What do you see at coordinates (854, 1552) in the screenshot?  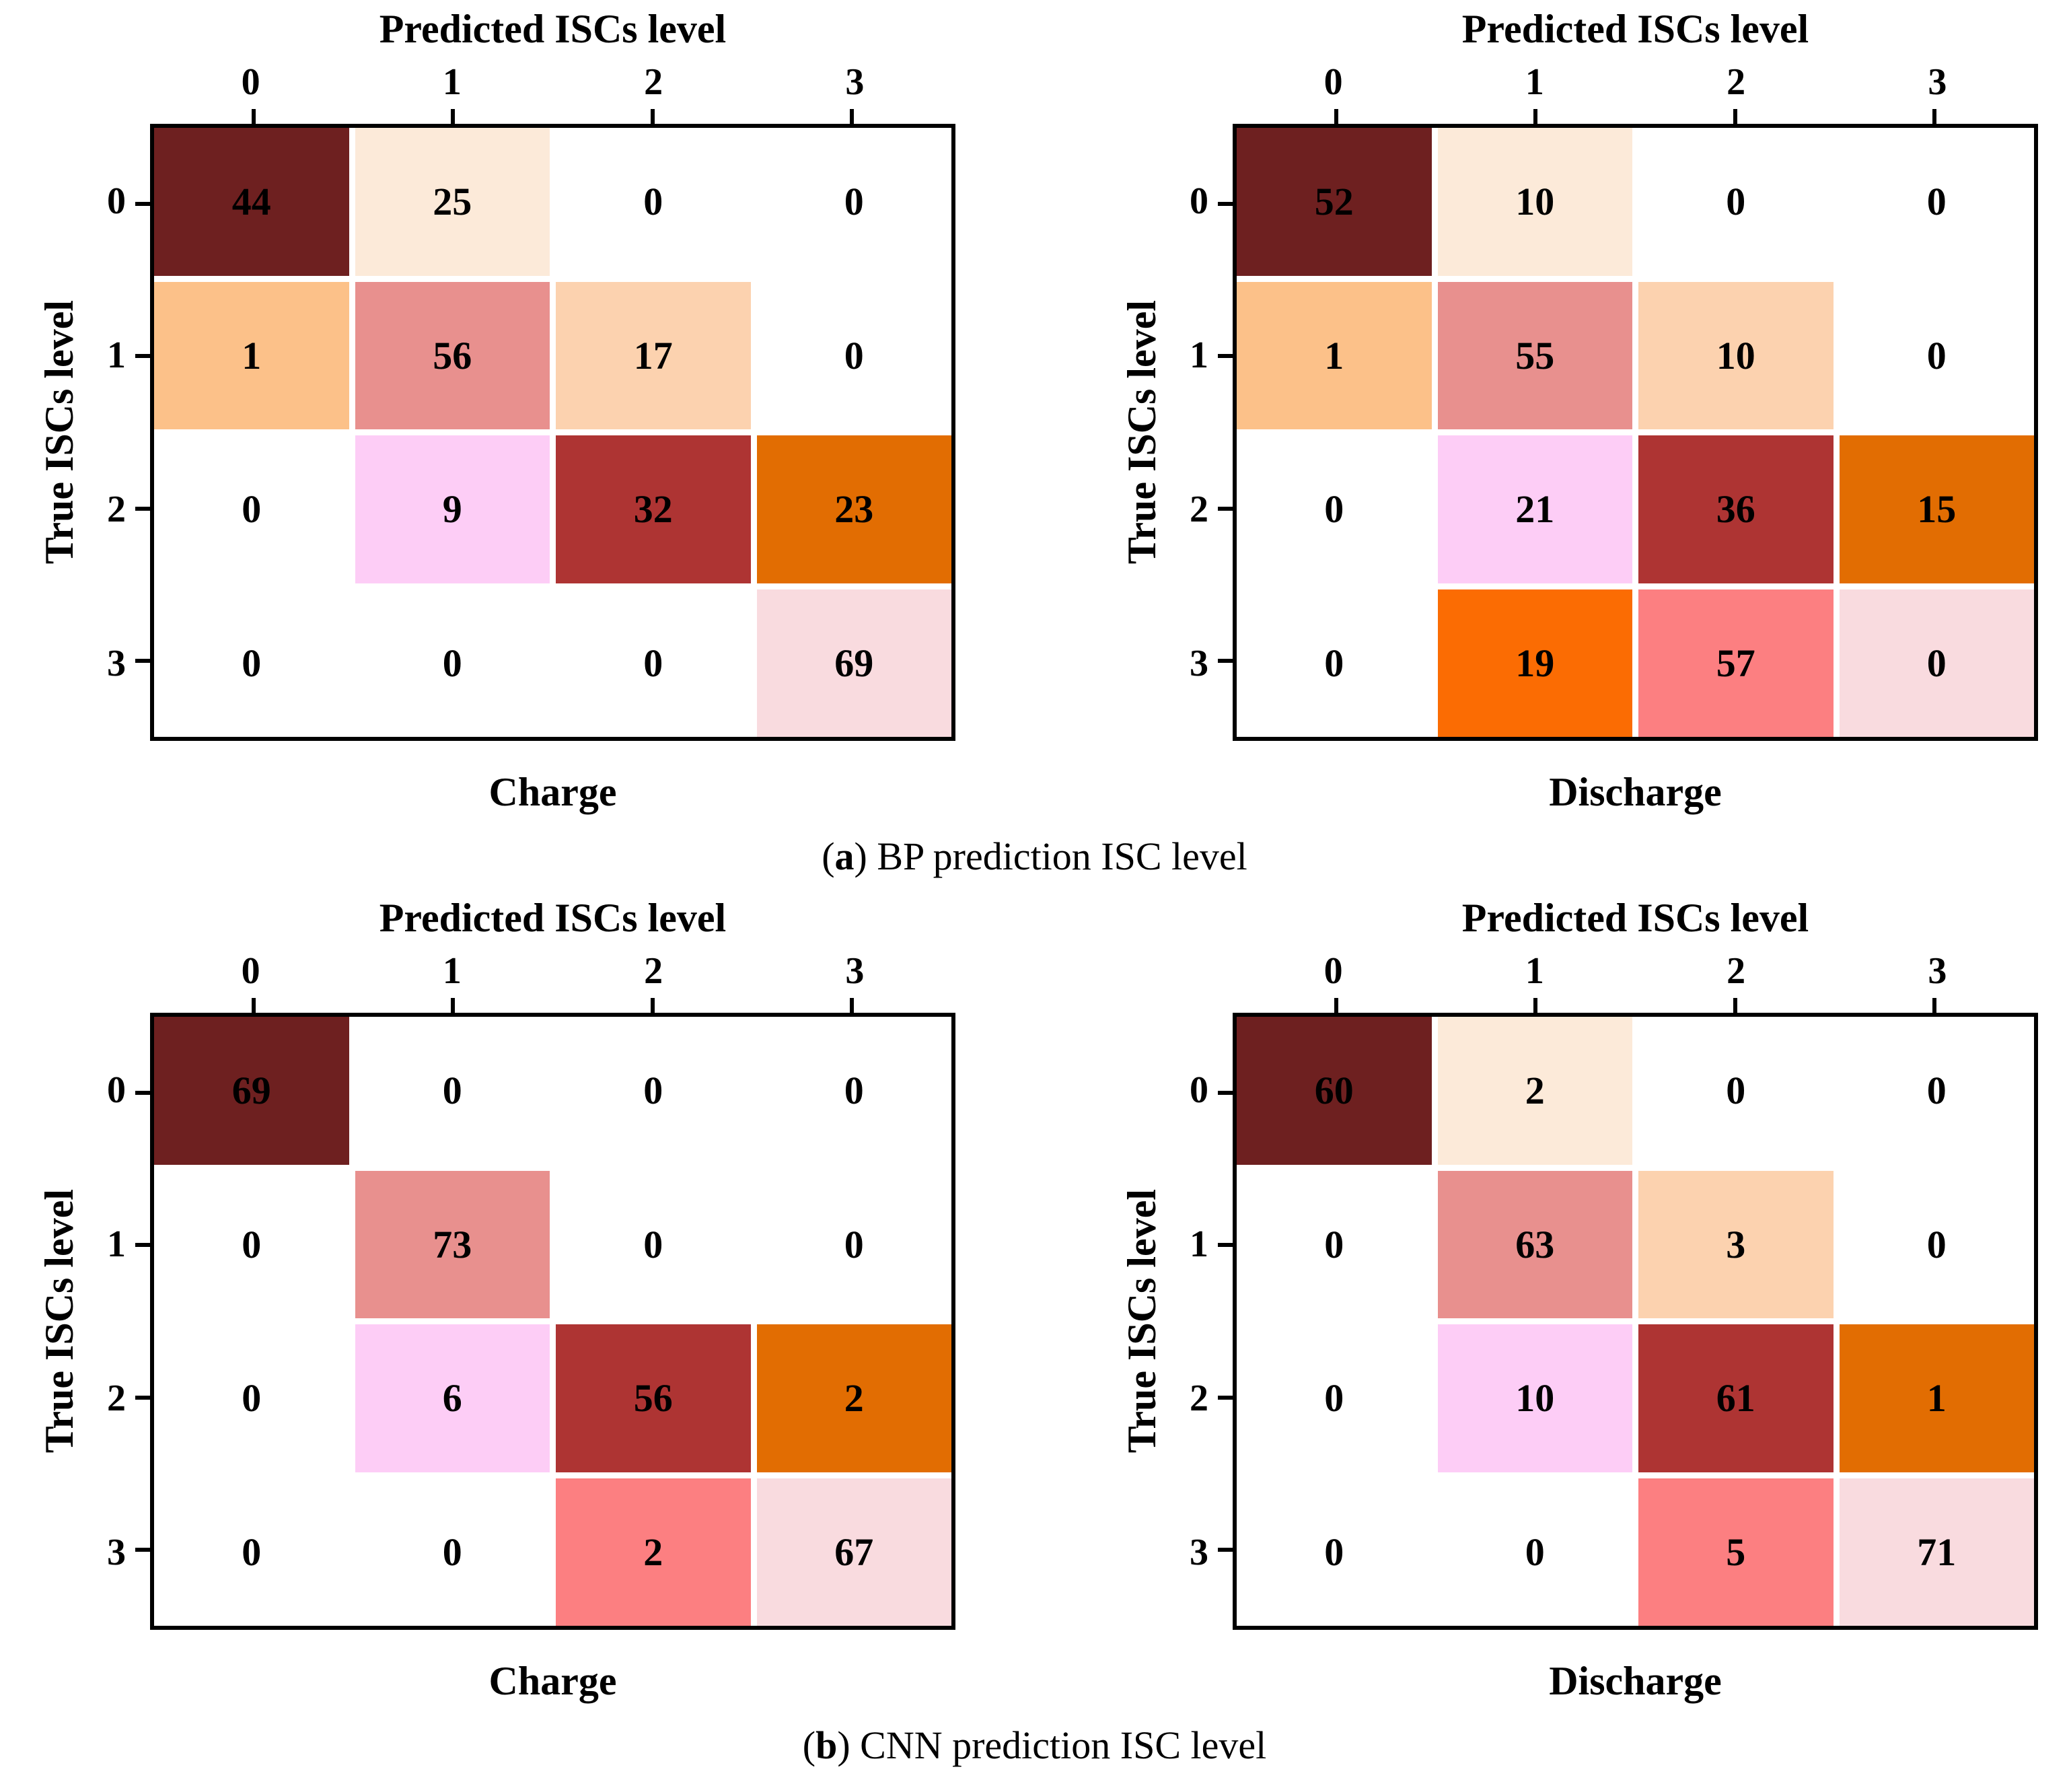 I see `matrix-cell: 67` at bounding box center [854, 1552].